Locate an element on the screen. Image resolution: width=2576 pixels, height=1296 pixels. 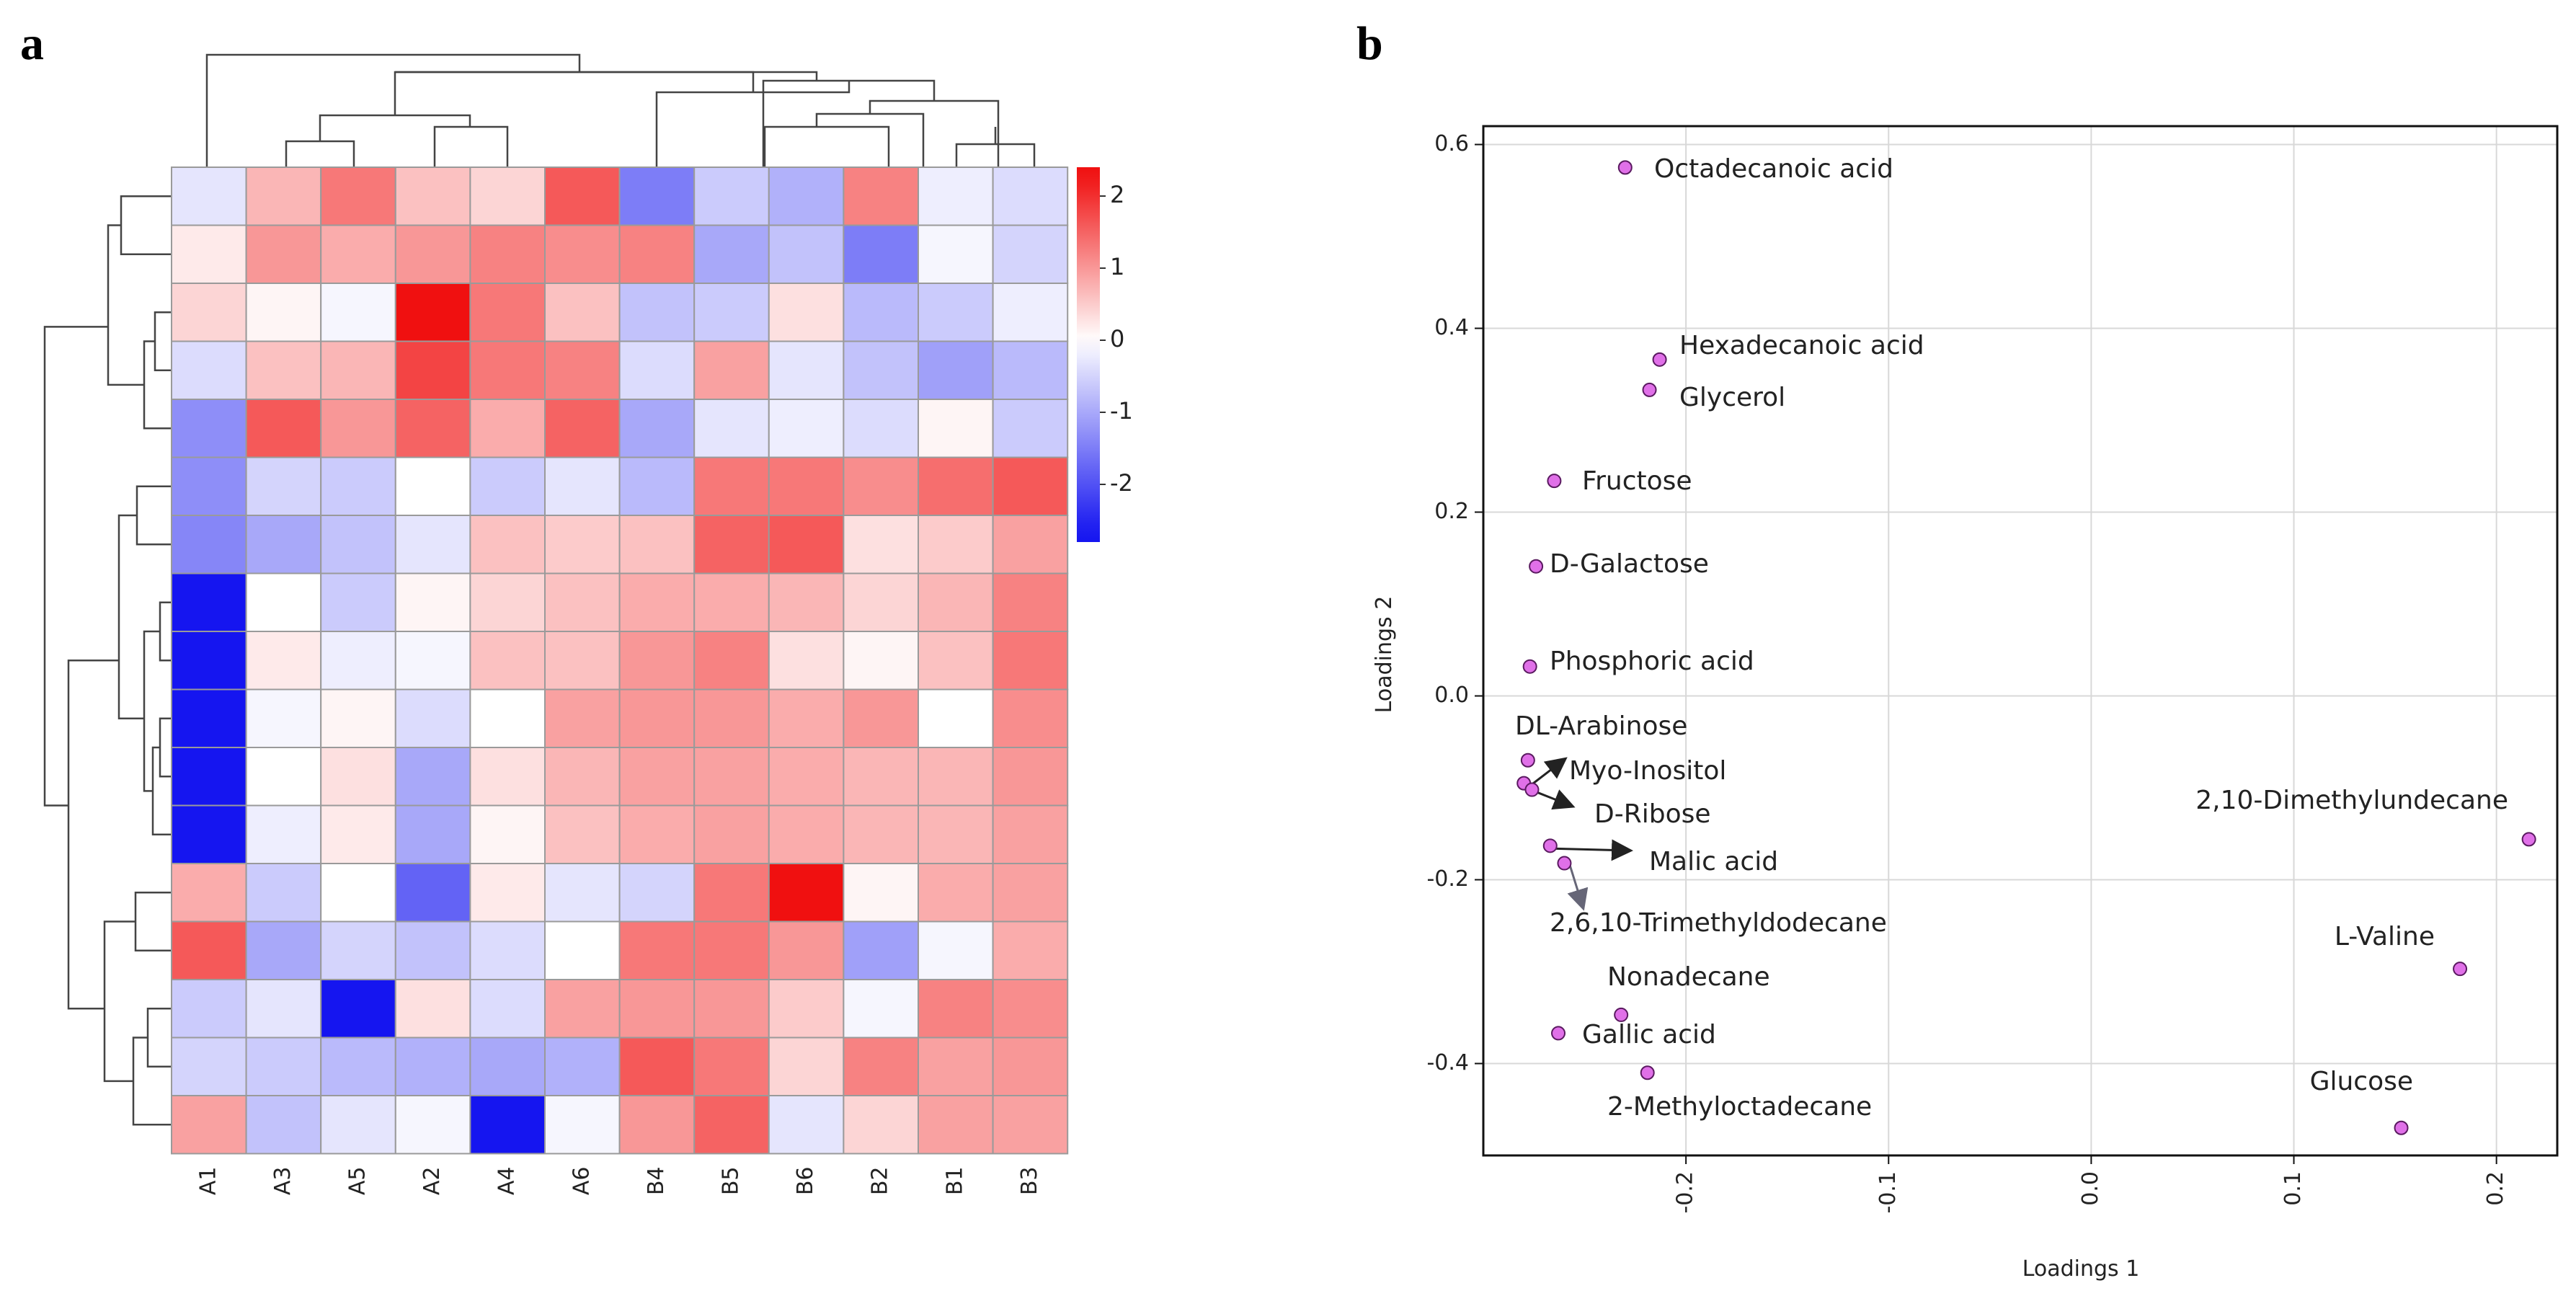
point-label: Glycerol is located at coordinates (1732, 397).